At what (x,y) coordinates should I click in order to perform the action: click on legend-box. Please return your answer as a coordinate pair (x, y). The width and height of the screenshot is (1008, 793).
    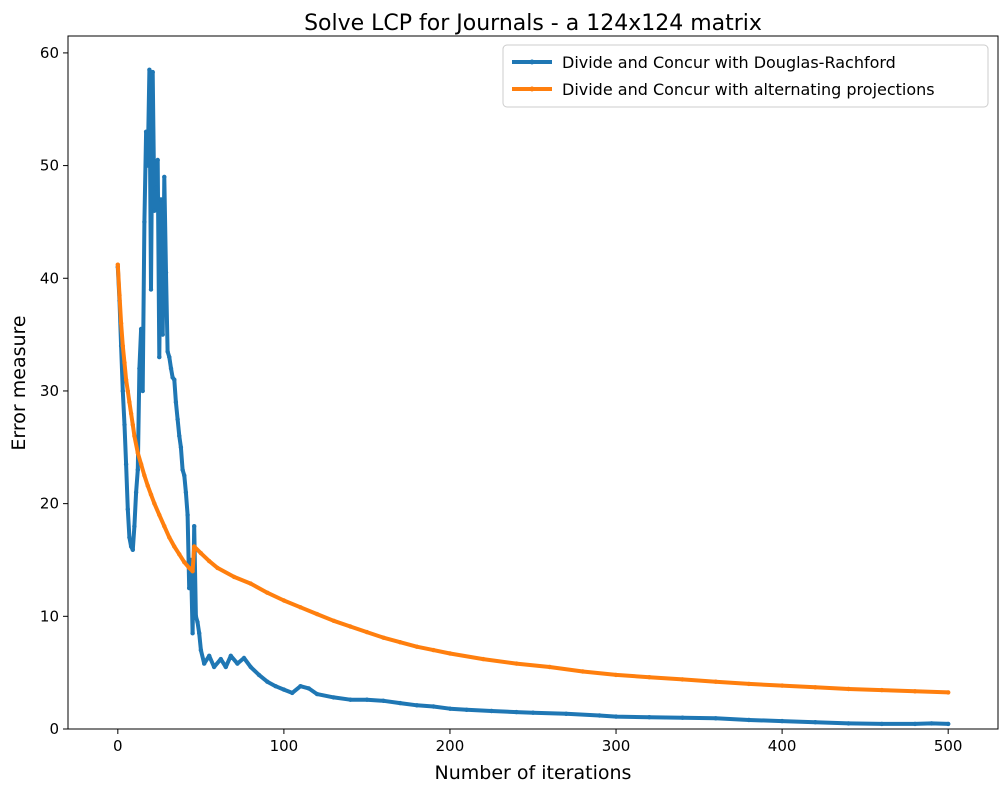
    Looking at the image, I should click on (745, 76).